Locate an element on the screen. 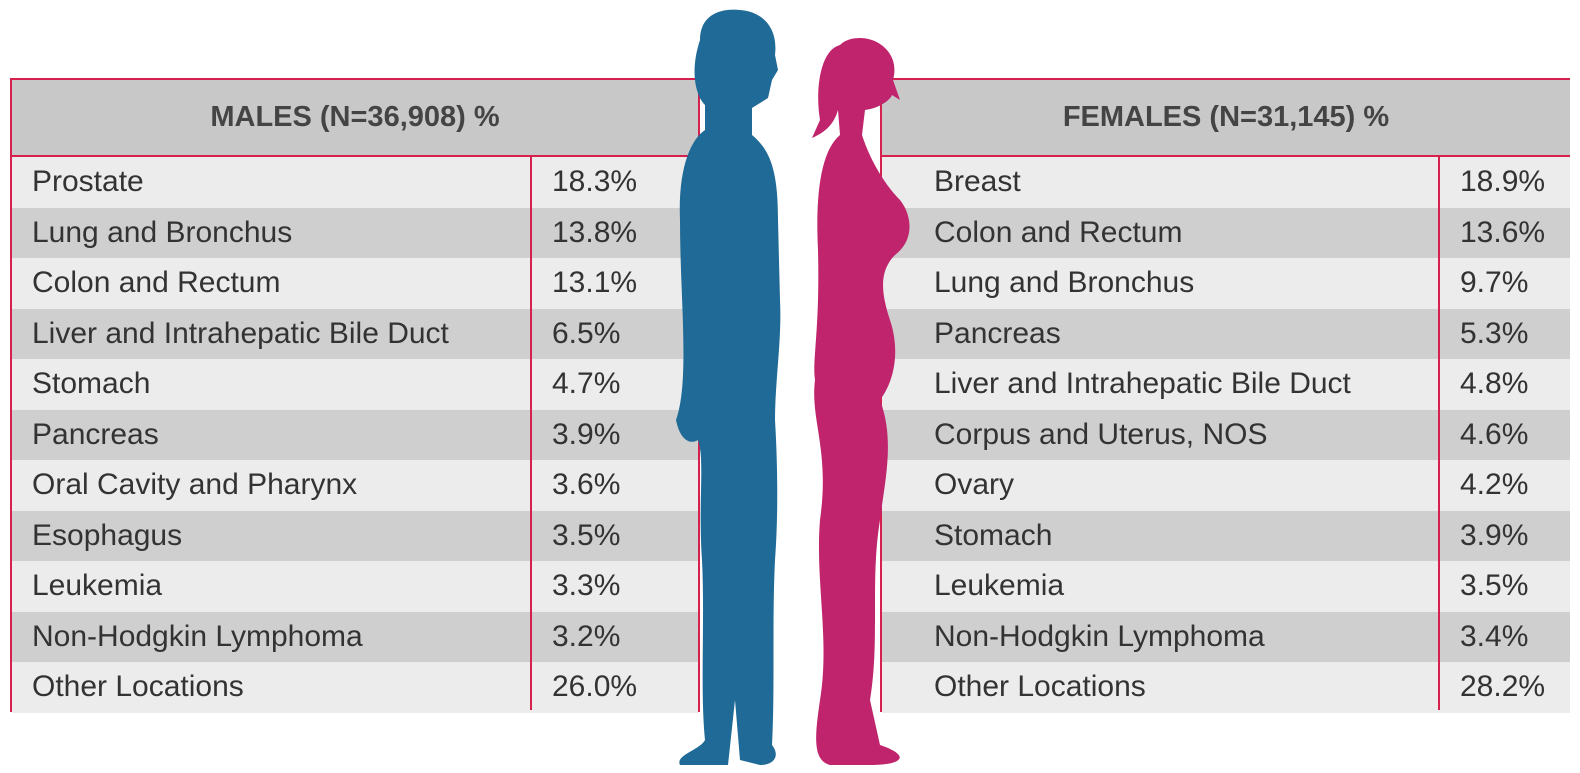 The height and width of the screenshot is (773, 1580). table-row: Leukemia 3.3% is located at coordinates (355, 586).